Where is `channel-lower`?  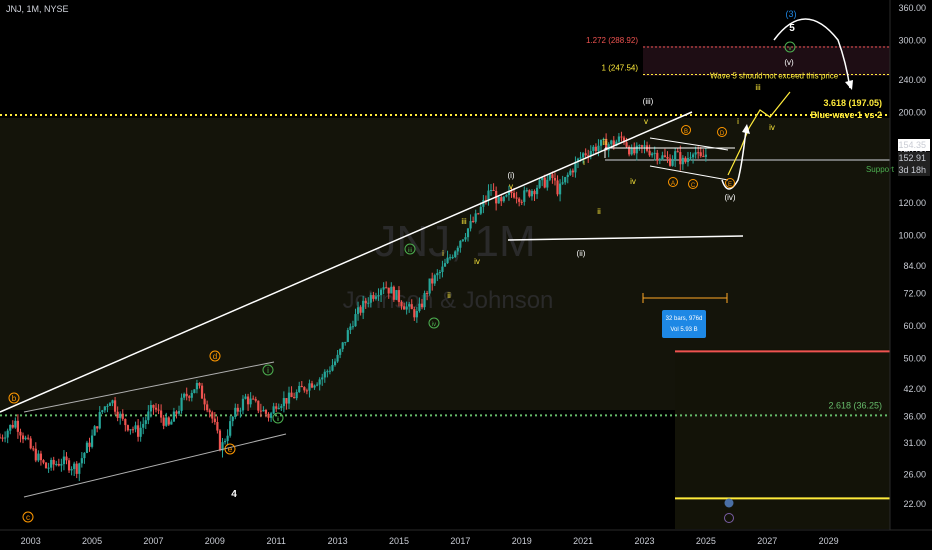
channel-lower is located at coordinates (155, 465).